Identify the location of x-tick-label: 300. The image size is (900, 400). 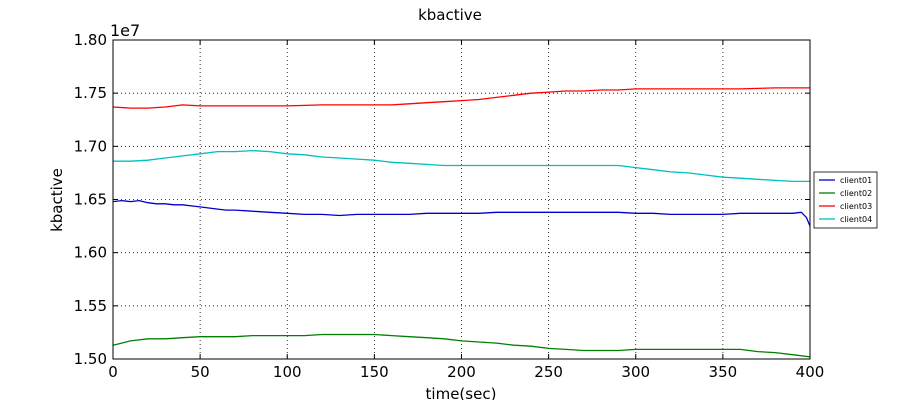
(635, 372).